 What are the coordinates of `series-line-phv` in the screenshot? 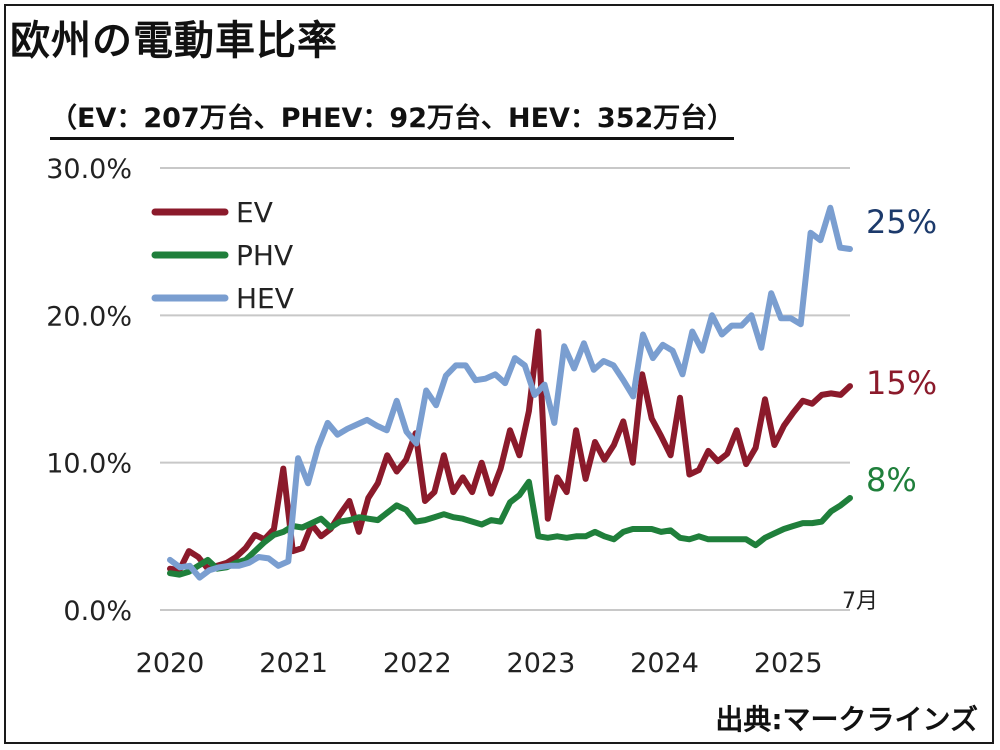 It's located at (510, 528).